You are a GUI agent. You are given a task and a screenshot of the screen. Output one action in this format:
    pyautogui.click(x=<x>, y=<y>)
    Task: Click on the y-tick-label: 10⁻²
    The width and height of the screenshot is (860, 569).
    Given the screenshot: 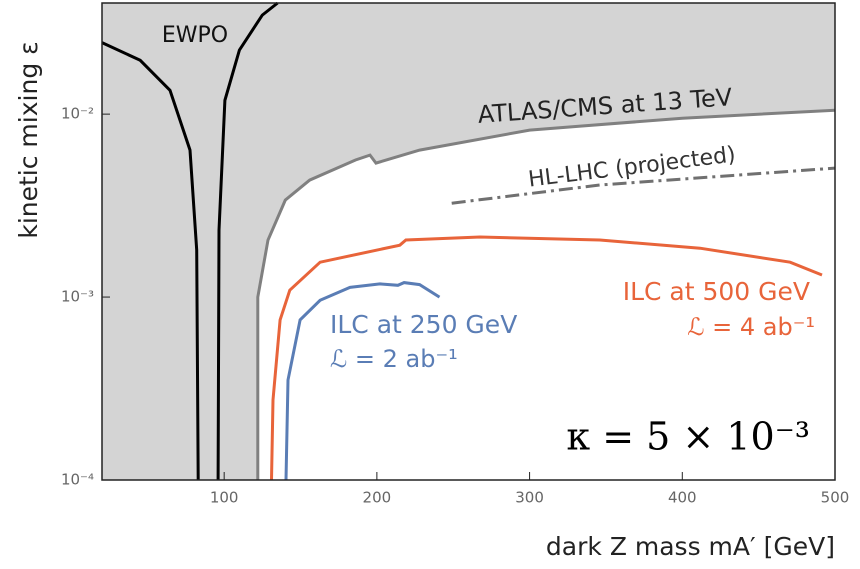 What is the action you would take?
    pyautogui.click(x=77, y=114)
    